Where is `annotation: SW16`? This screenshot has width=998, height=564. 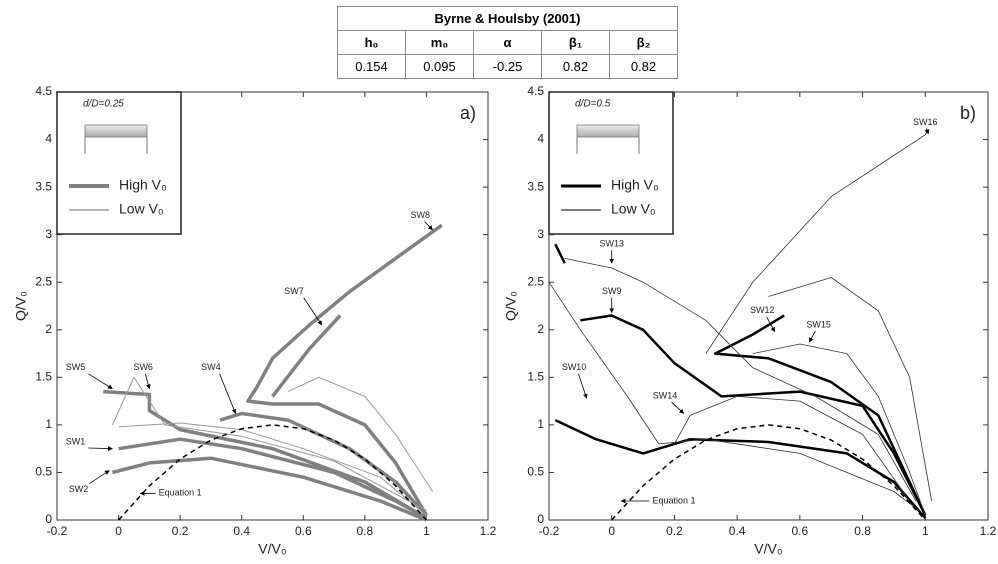
annotation: SW16 is located at coordinates (925, 122).